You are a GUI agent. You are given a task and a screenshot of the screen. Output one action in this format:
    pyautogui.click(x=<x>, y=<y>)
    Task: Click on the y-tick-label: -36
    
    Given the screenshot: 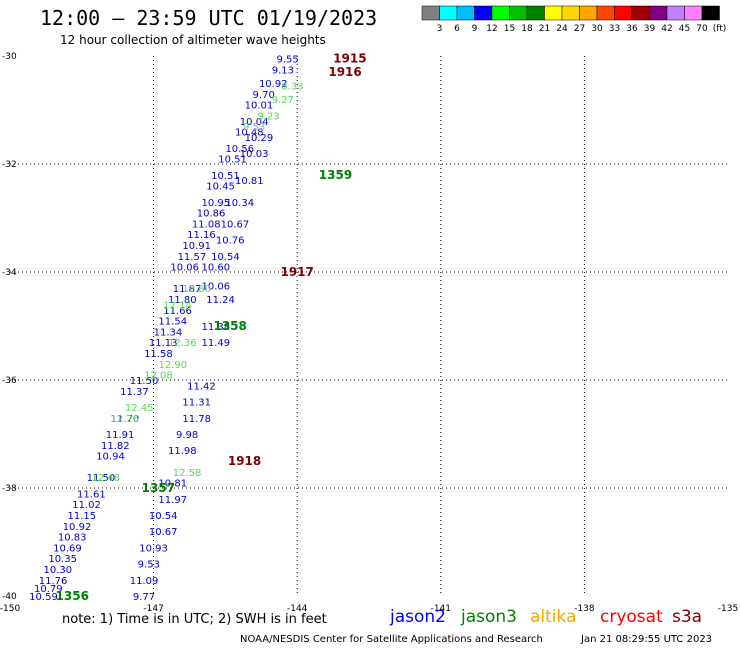 What is the action you would take?
    pyautogui.click(x=9, y=381)
    